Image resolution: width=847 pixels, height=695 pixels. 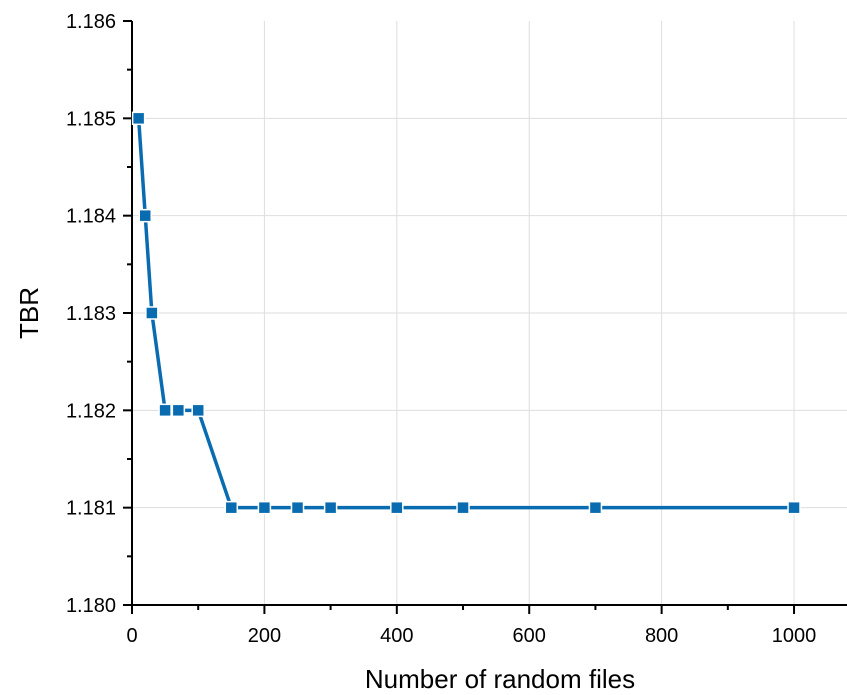 I want to click on x-tick-label: 0, so click(x=131, y=636).